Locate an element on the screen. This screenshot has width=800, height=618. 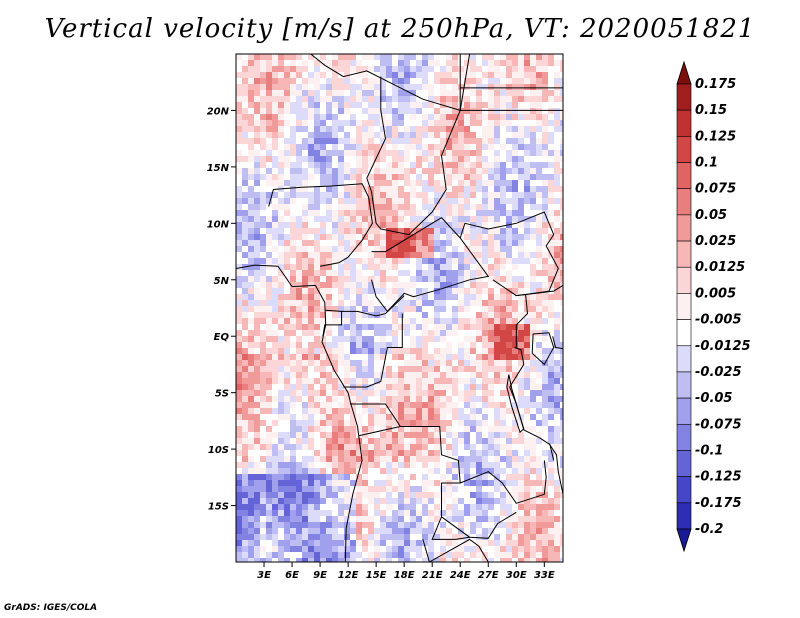
lat-tick-label: EQ is located at coordinates (222, 337).